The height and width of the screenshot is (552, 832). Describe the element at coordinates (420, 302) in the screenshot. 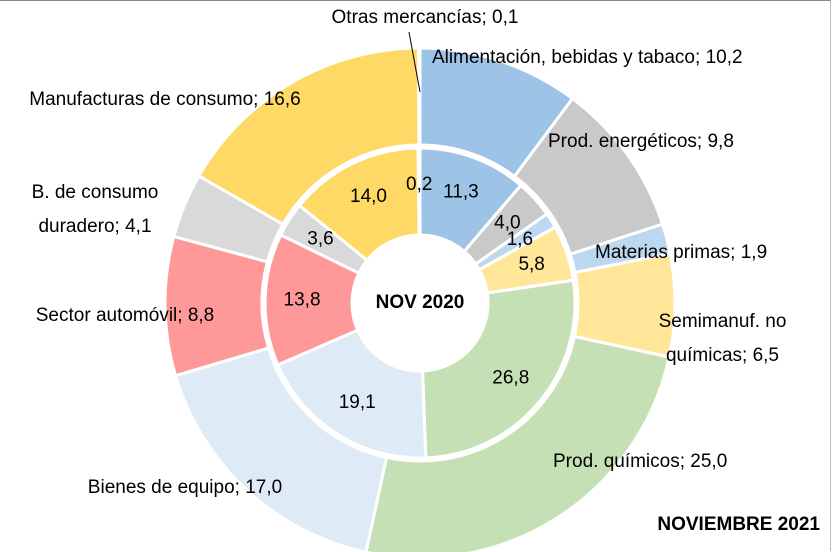

I see `inner-ring-name: NOV 2020` at that location.